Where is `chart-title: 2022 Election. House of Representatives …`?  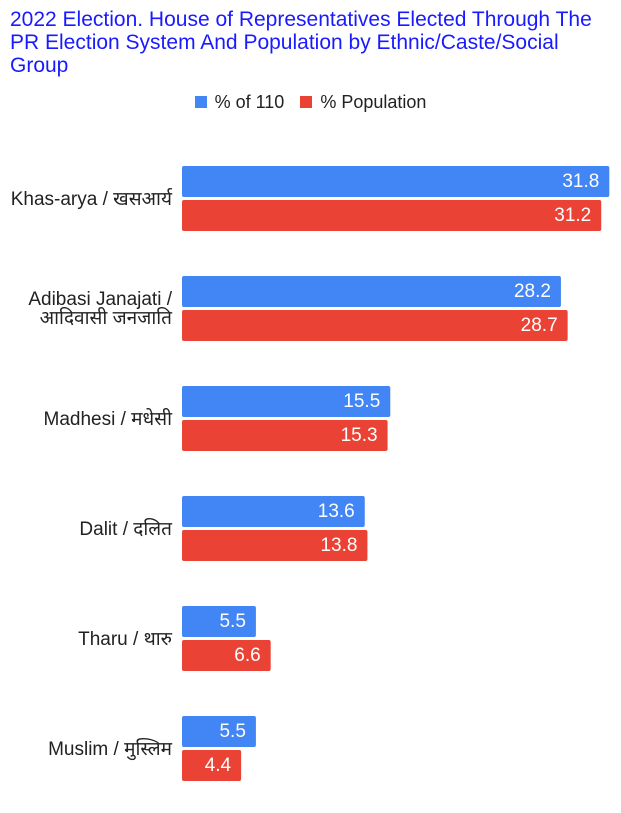 chart-title: 2022 Election. House of Representatives … is located at coordinates (301, 42).